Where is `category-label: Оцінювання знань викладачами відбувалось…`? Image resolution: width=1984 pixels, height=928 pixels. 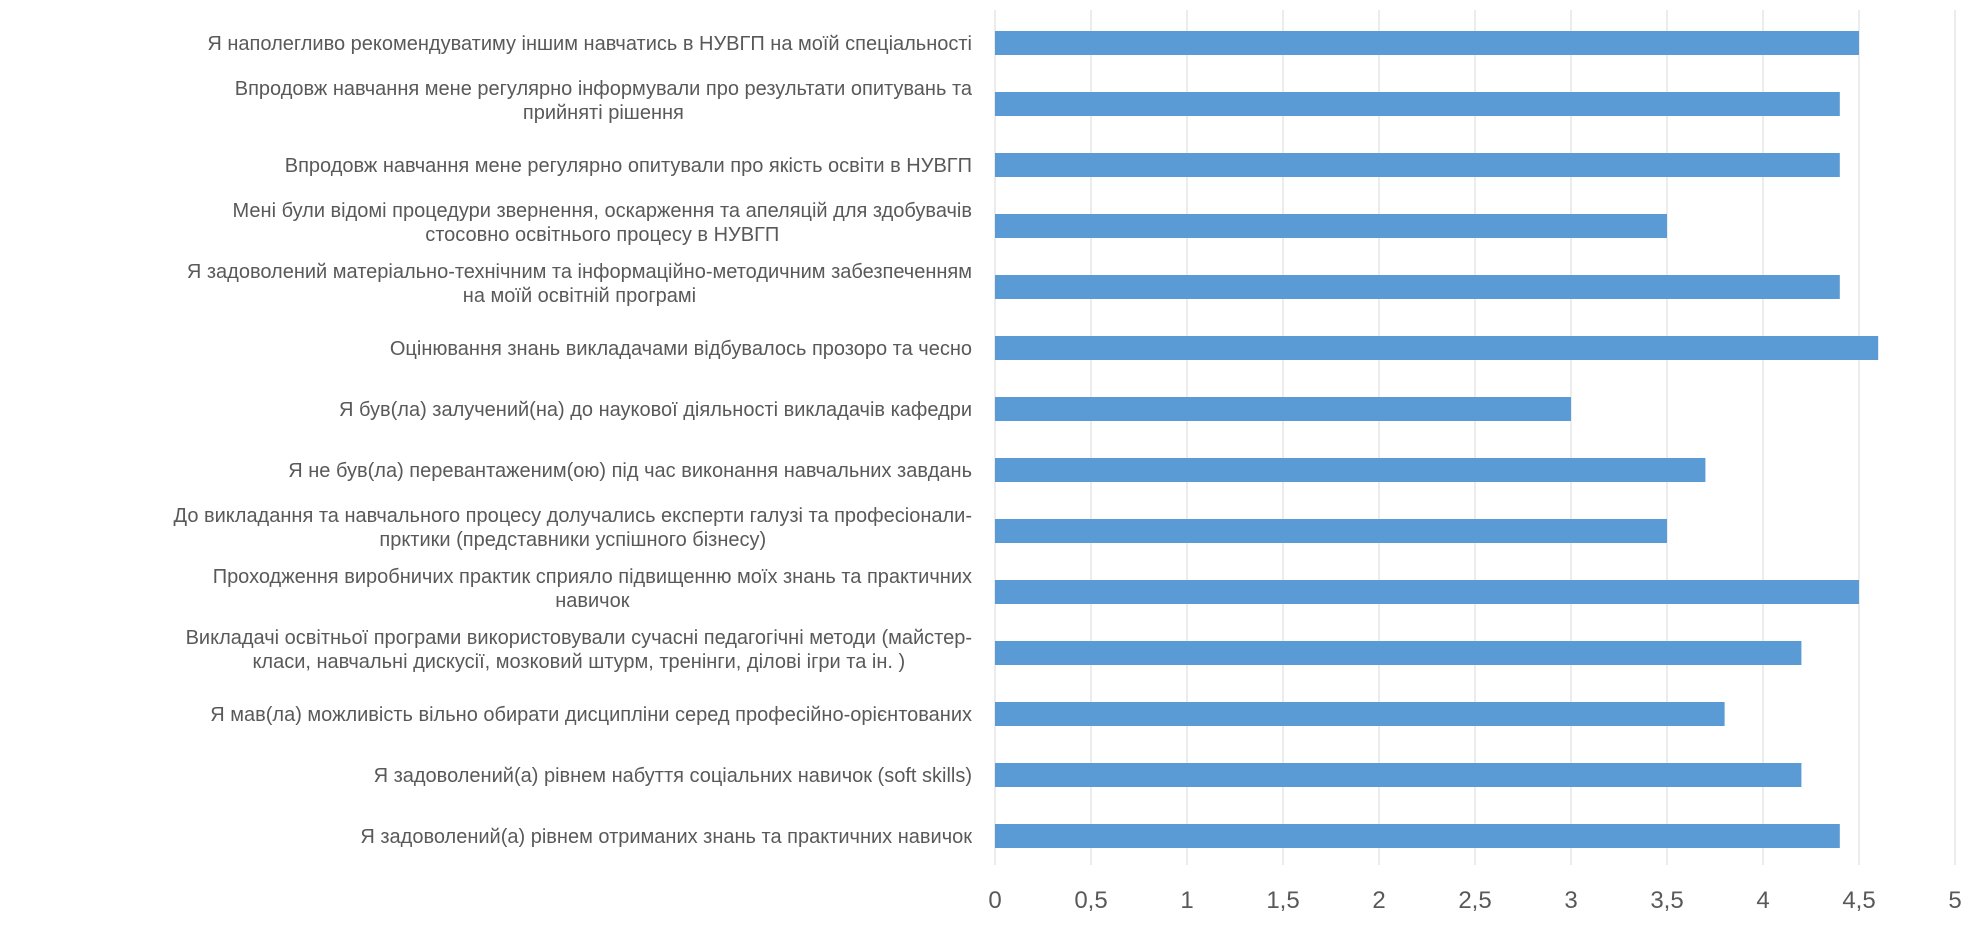 category-label: Оцінювання знань викладачами відбувалось… is located at coordinates (681, 349).